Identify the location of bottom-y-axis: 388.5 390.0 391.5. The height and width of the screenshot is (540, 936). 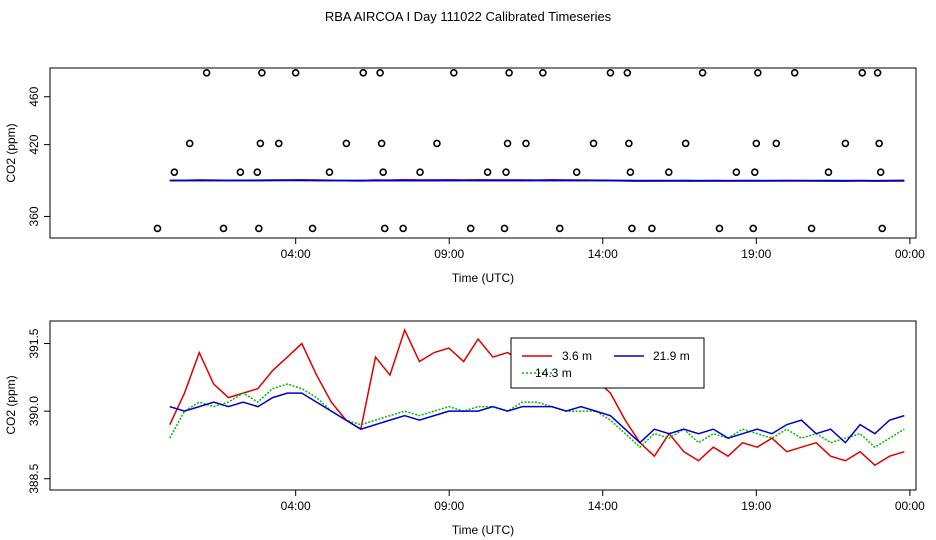
(38, 411).